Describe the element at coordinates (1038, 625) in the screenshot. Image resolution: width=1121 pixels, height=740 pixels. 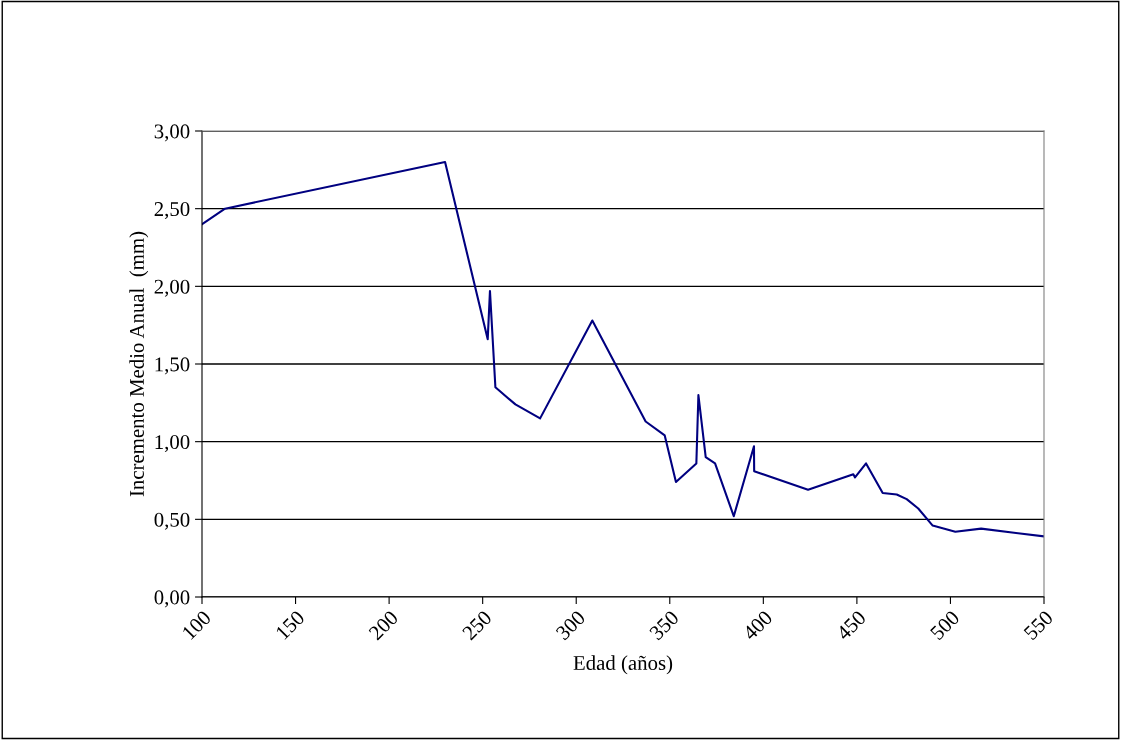
I see `x-tick-label: 550` at that location.